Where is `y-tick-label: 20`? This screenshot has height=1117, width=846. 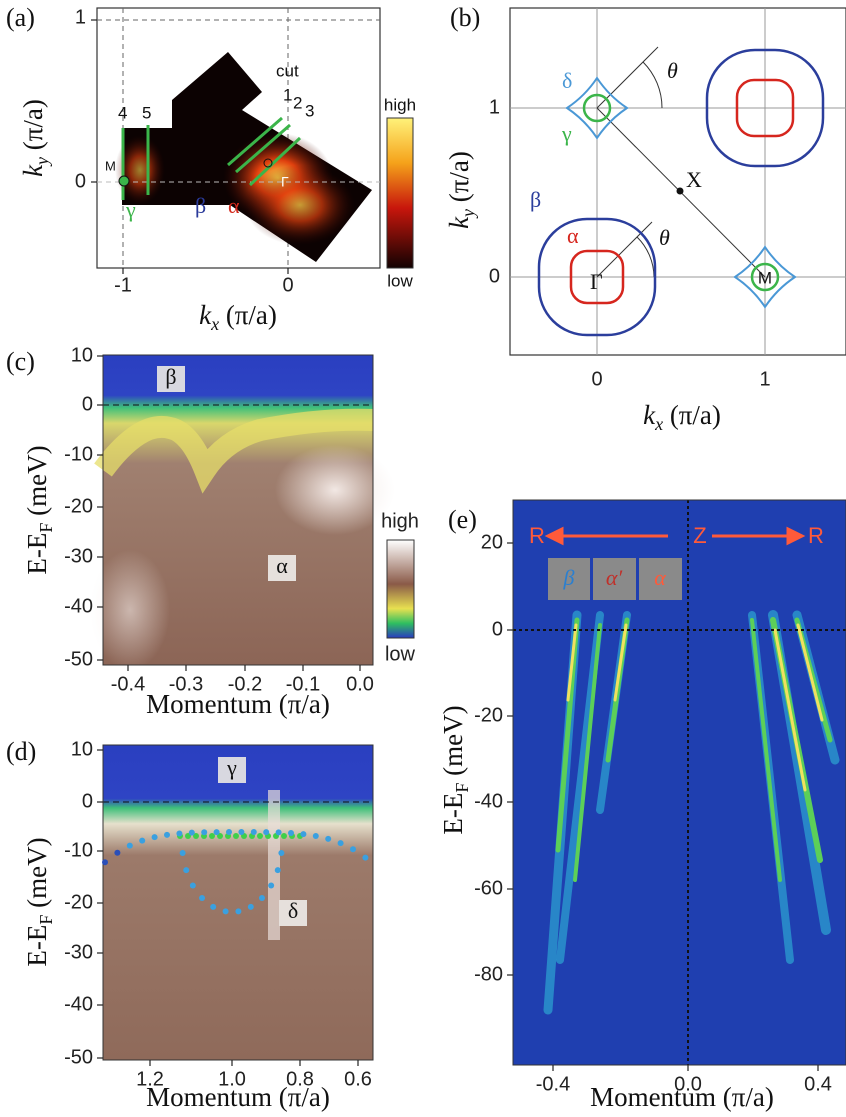
y-tick-label: 20 is located at coordinates (492, 542).